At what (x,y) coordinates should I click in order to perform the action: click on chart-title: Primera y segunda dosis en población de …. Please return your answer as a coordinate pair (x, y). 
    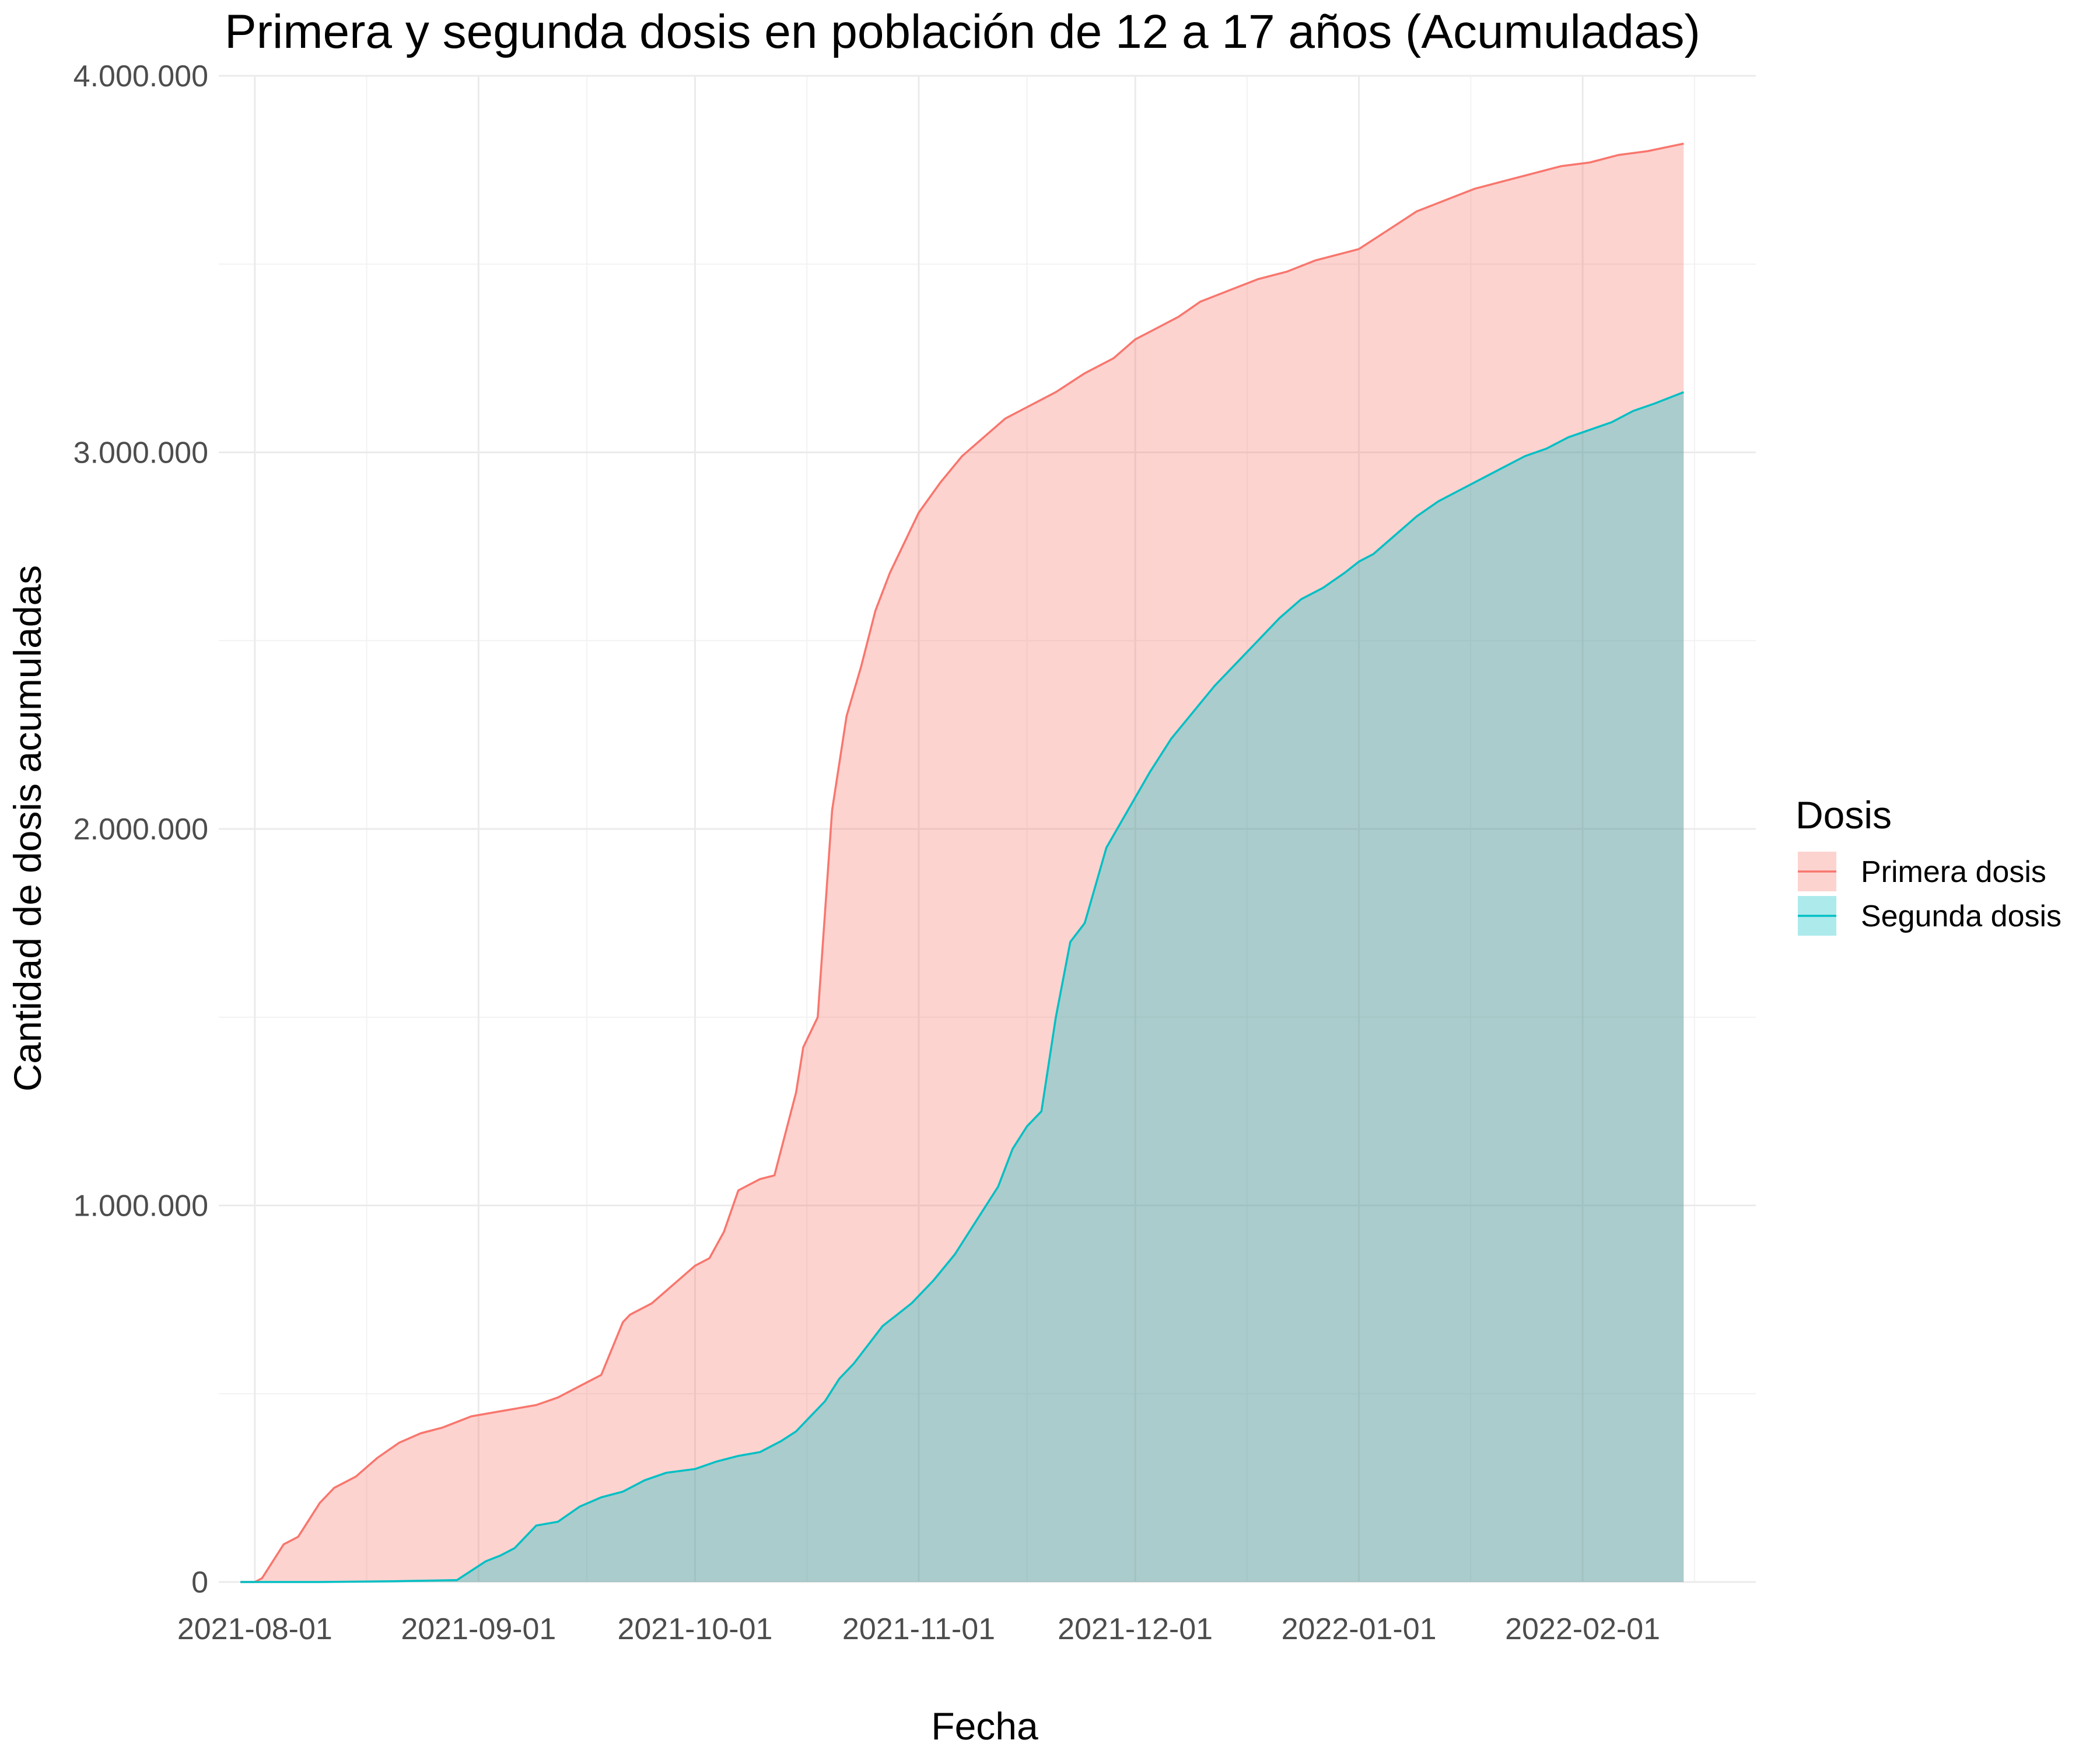
    Looking at the image, I should click on (963, 32).